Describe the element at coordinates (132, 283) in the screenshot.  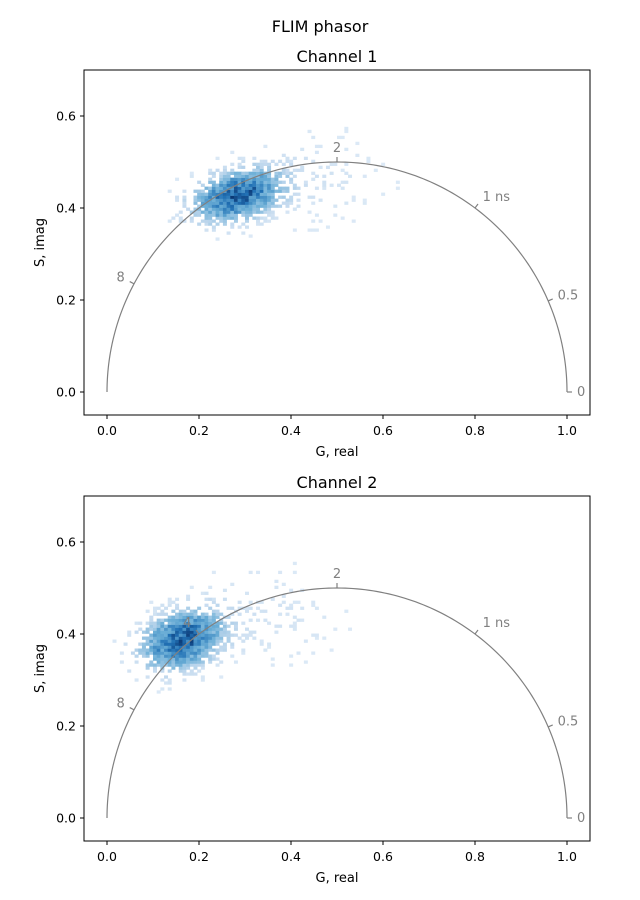
I see `lifetime-tick` at that location.